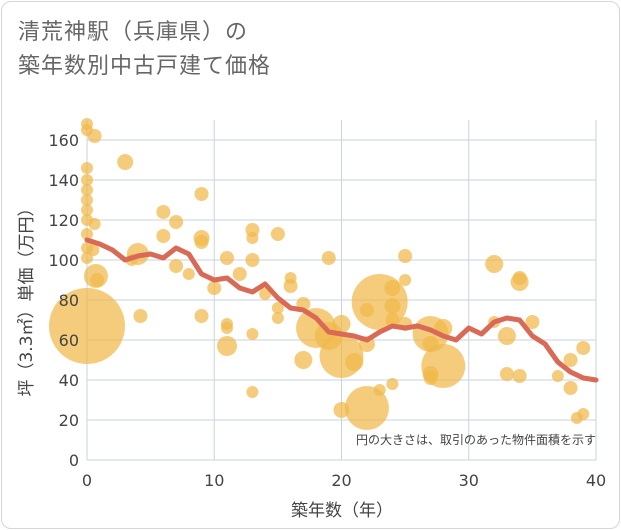 The image size is (621, 530). I want to click on y-tick-label: 80, so click(69, 300).